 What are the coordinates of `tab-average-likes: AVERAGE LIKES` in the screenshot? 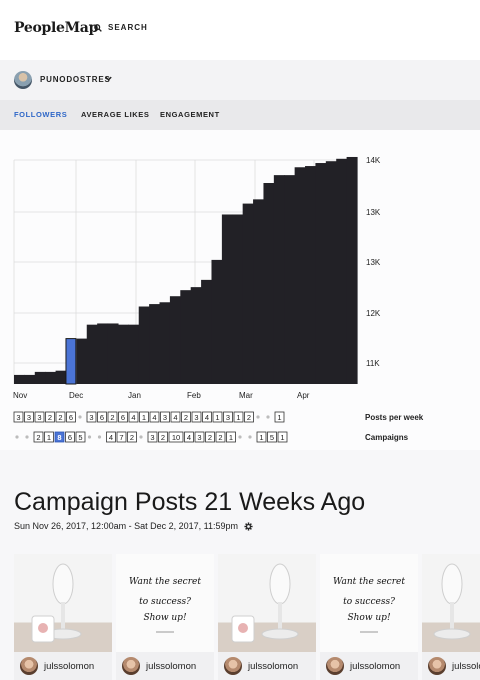 It's located at (115, 114).